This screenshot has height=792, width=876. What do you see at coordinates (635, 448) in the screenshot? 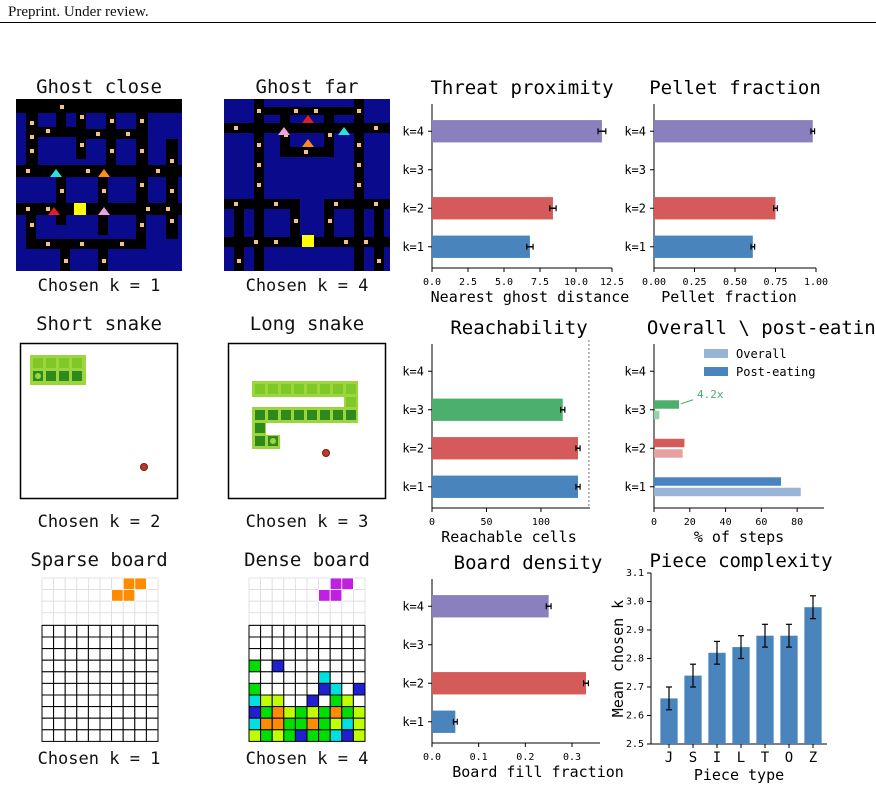
I see `category-label: k=2` at bounding box center [635, 448].